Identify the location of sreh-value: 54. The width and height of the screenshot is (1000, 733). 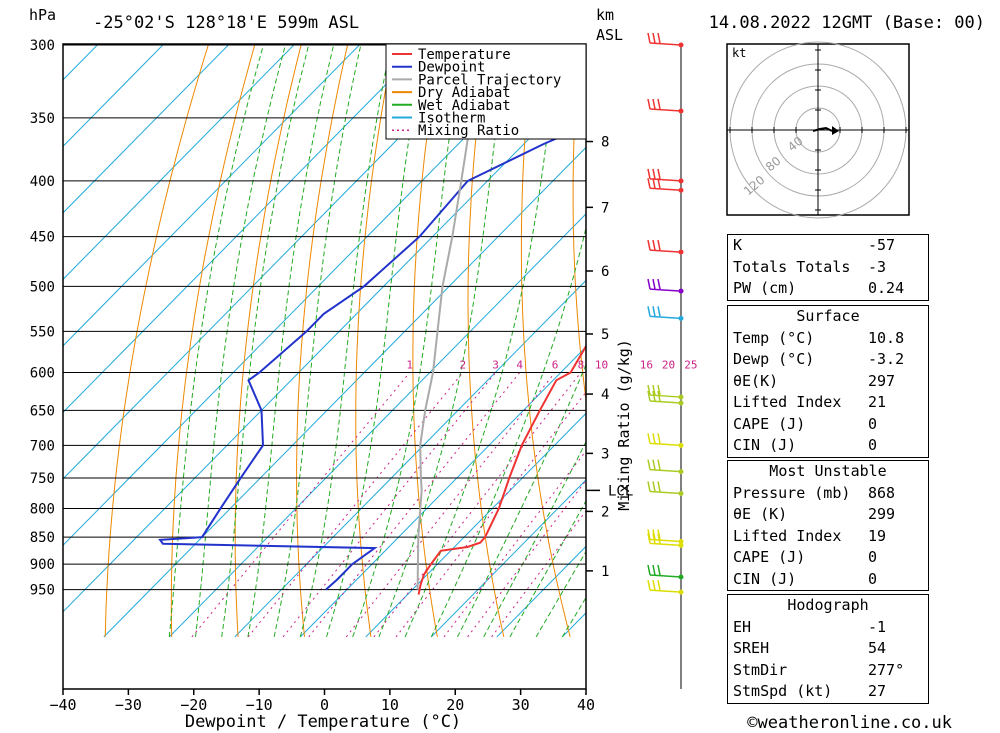
(877, 648).